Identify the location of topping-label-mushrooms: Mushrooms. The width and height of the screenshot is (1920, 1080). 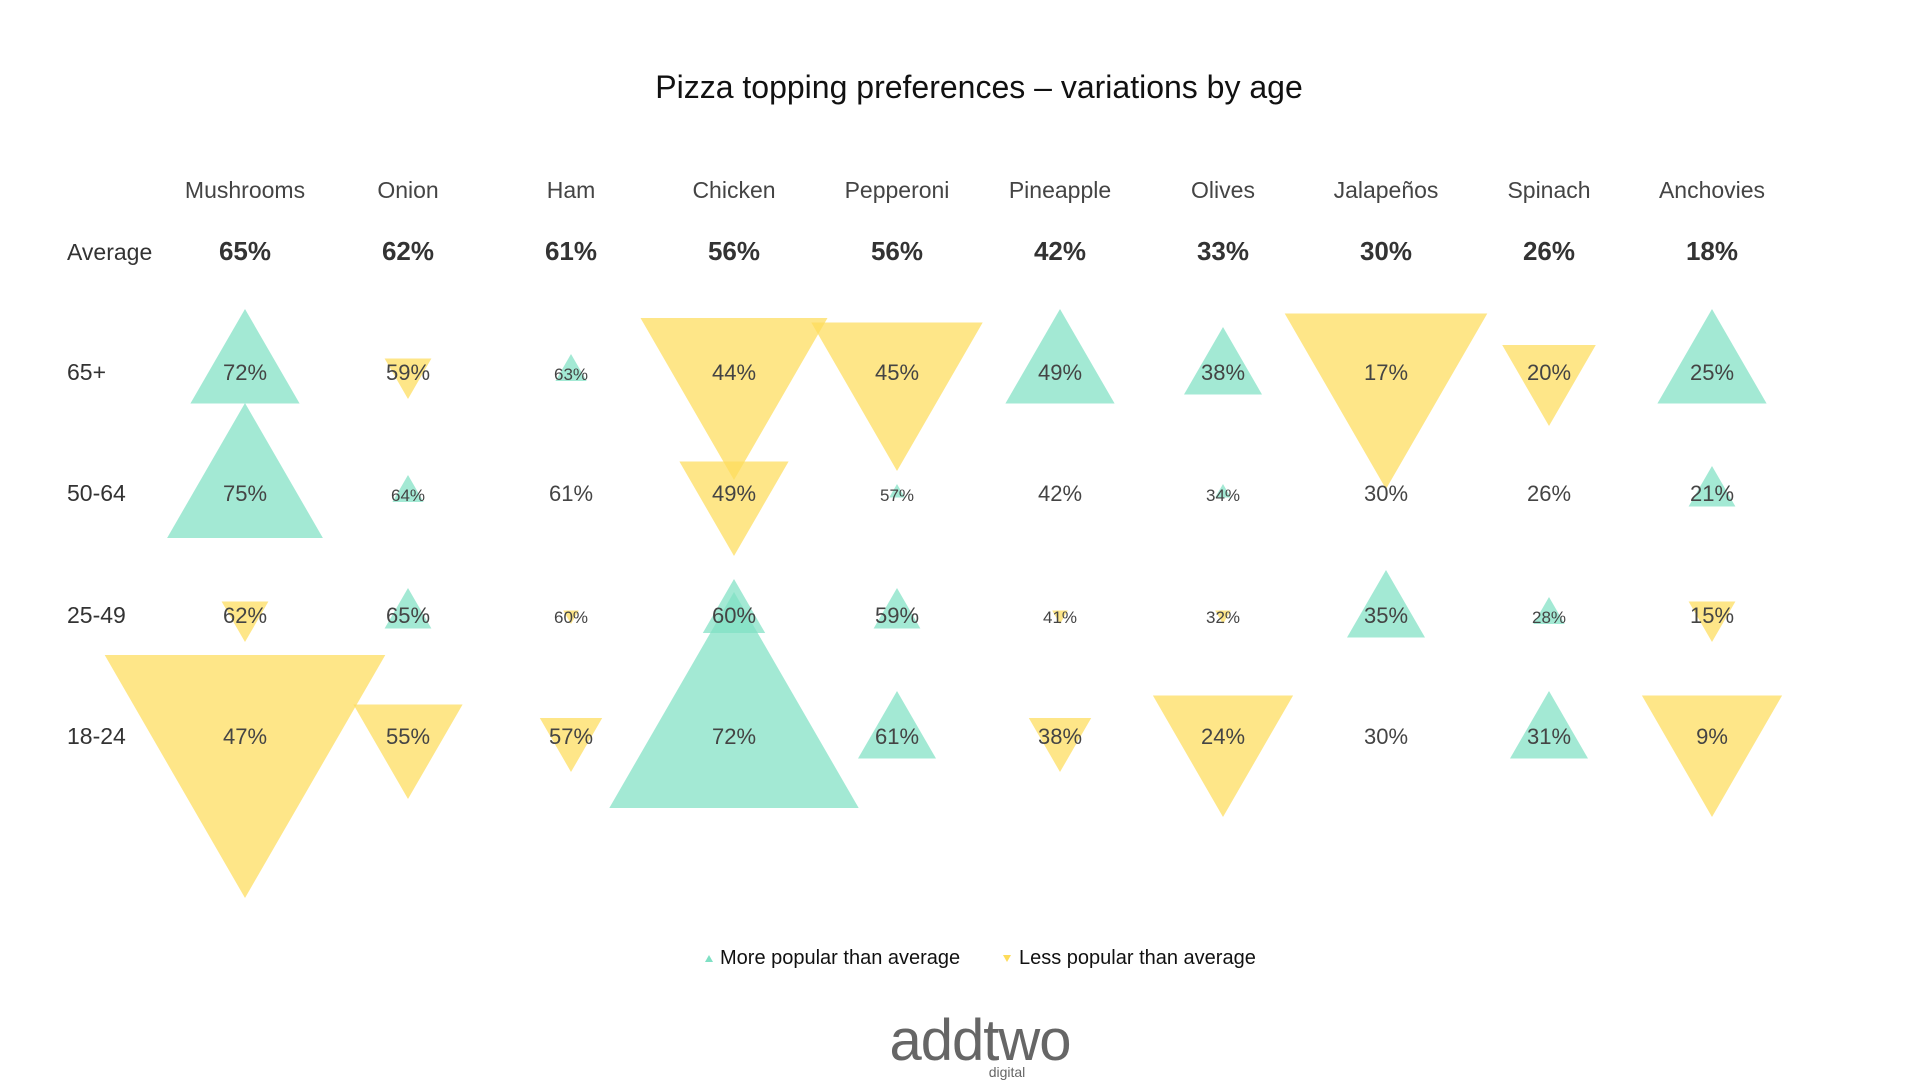
(245, 190).